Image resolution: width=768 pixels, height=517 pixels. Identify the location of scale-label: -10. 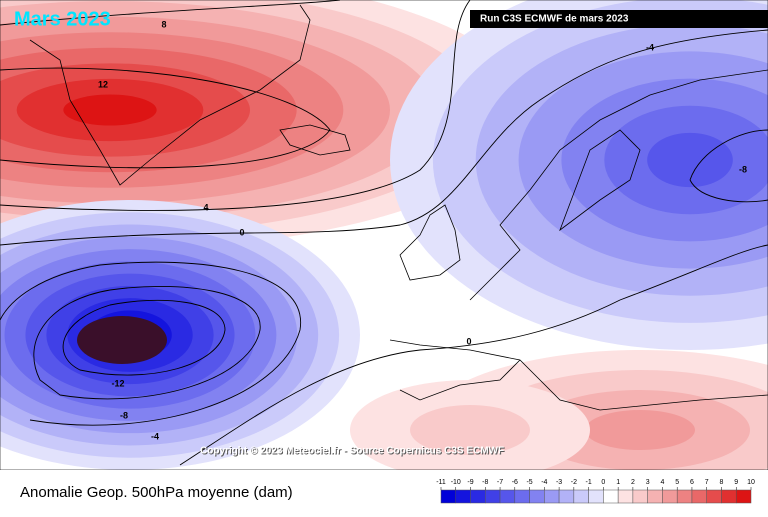
(456, 482).